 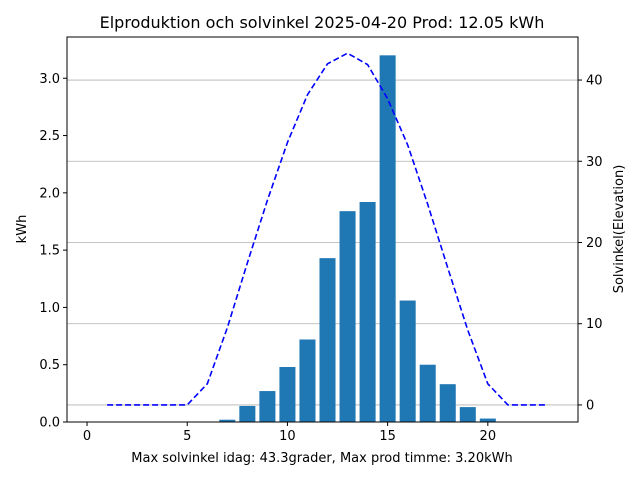 I want to click on y-axis-left: 0.0 0.5 1.0 1.5 2.0 2.5 3.0, so click(x=53, y=251).